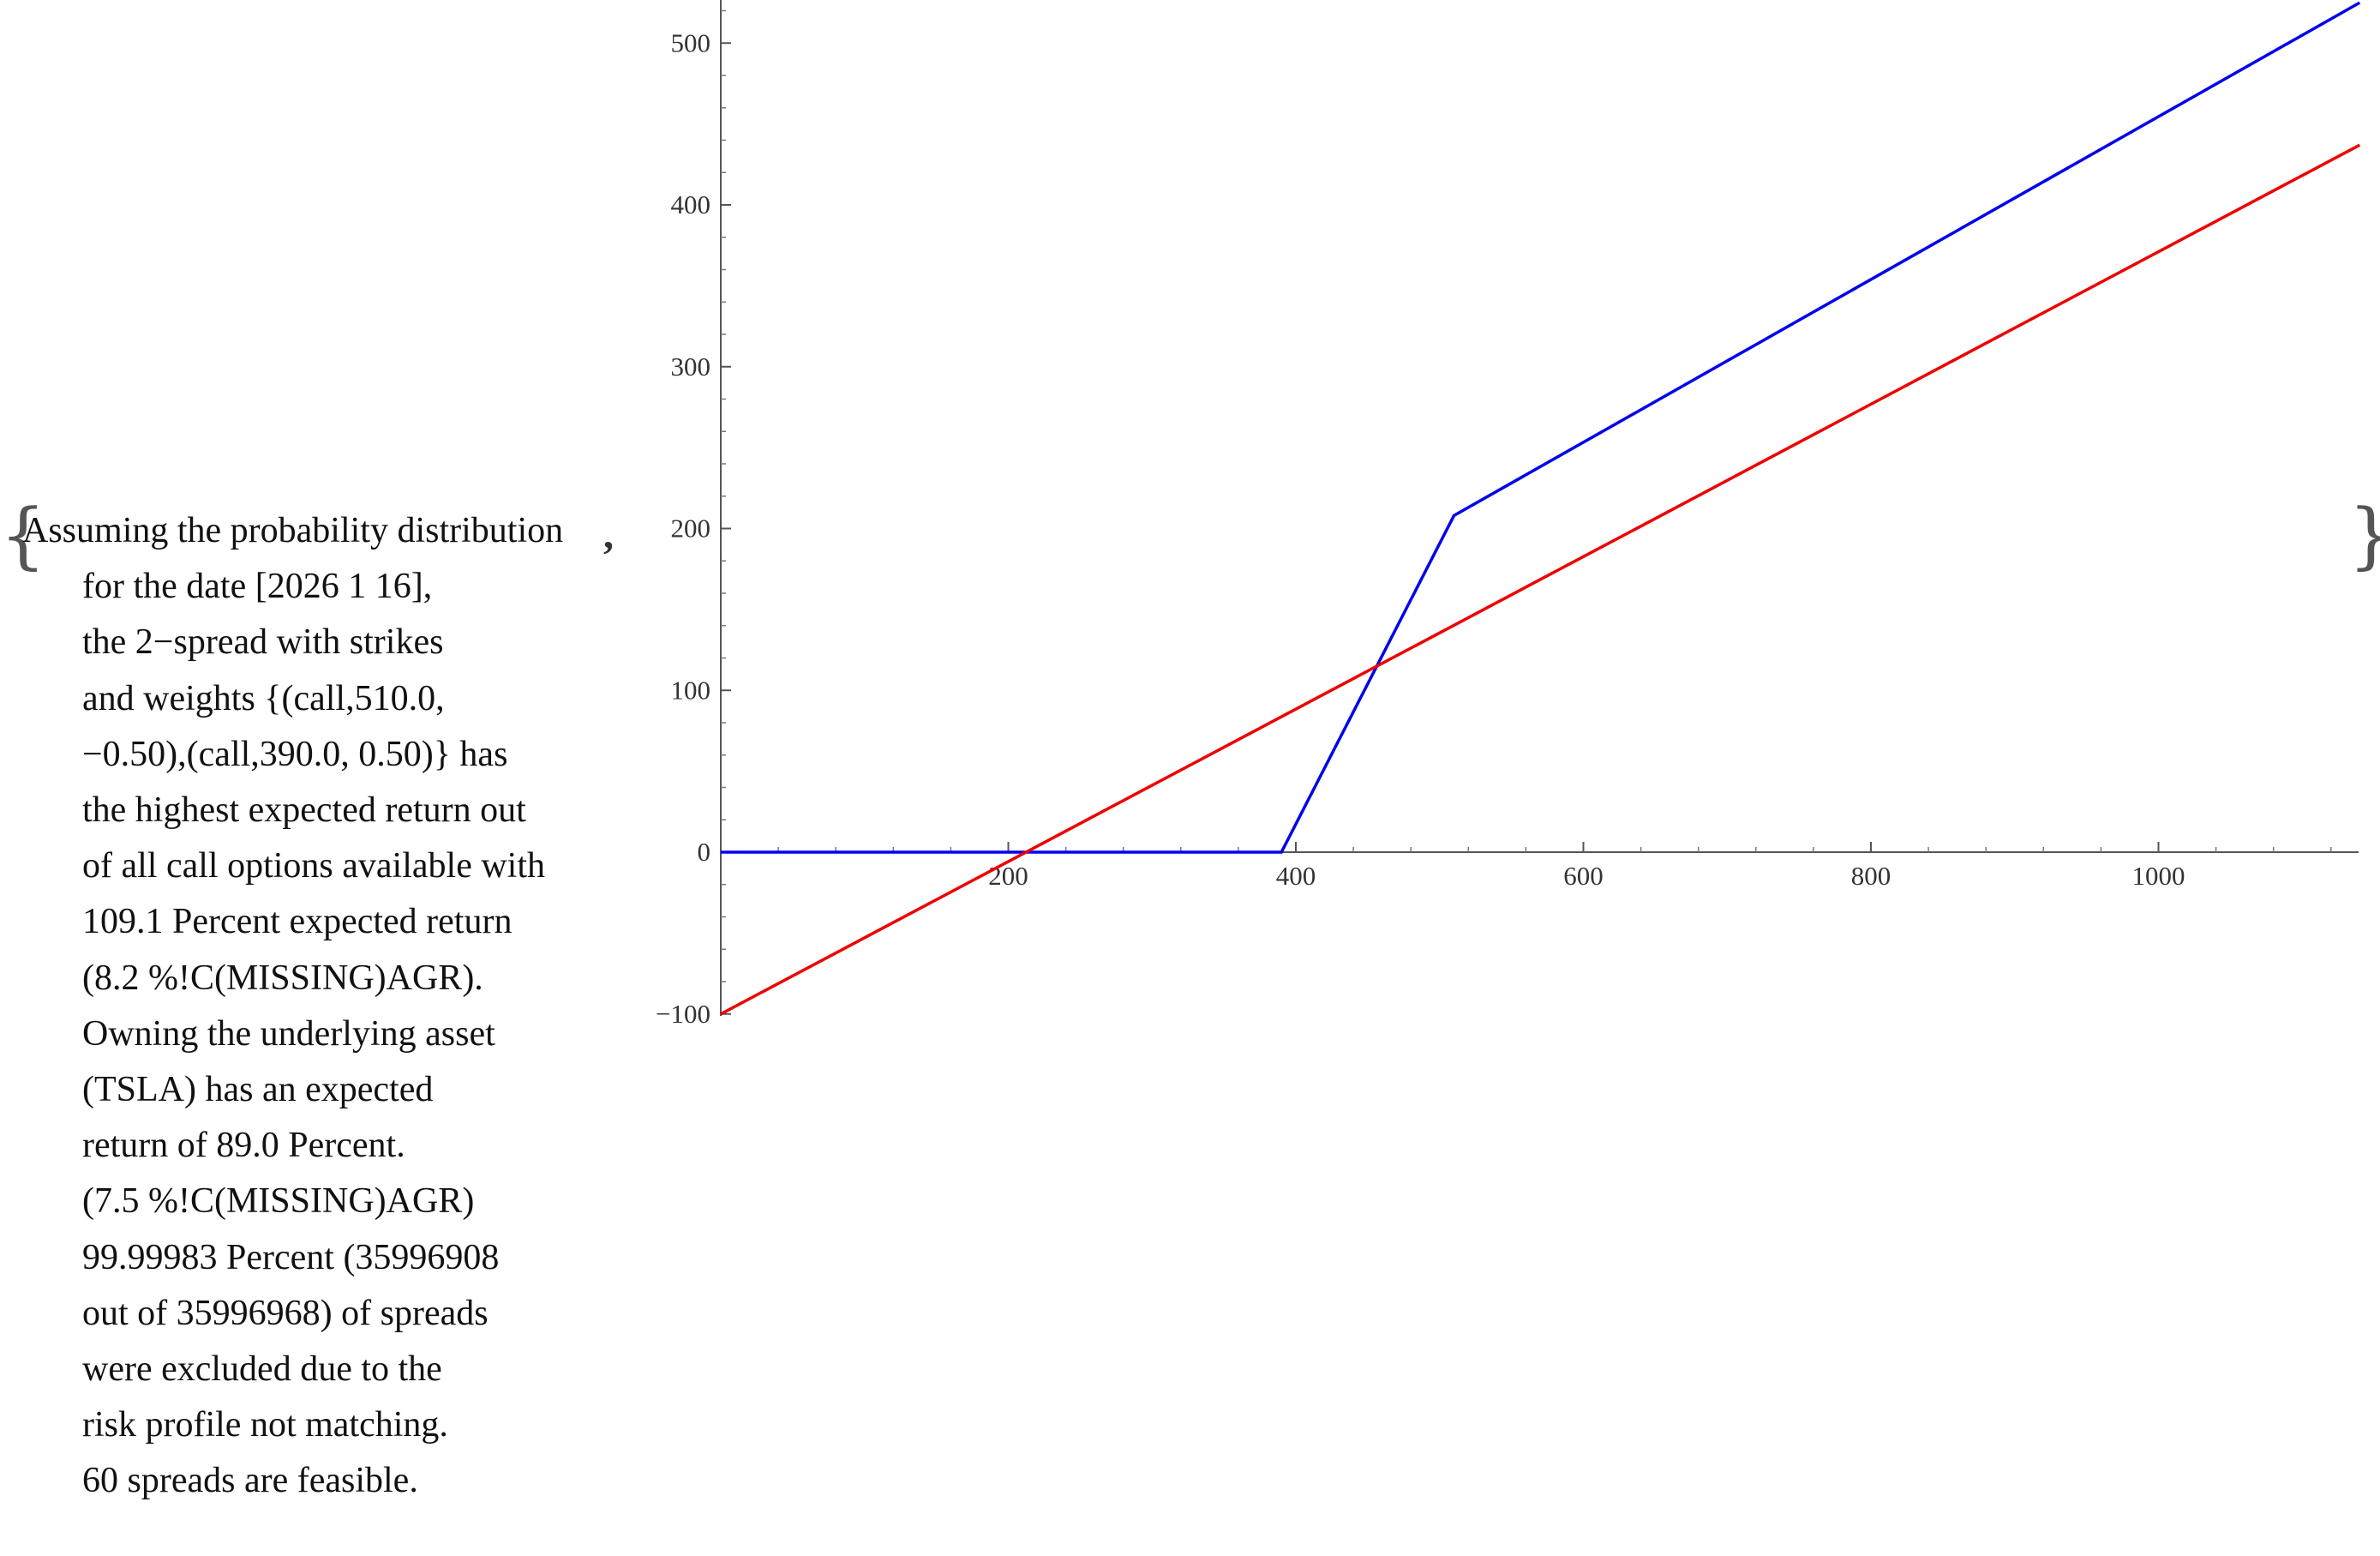  Describe the element at coordinates (1583, 876) in the screenshot. I see `x-tick-label: 600` at that location.